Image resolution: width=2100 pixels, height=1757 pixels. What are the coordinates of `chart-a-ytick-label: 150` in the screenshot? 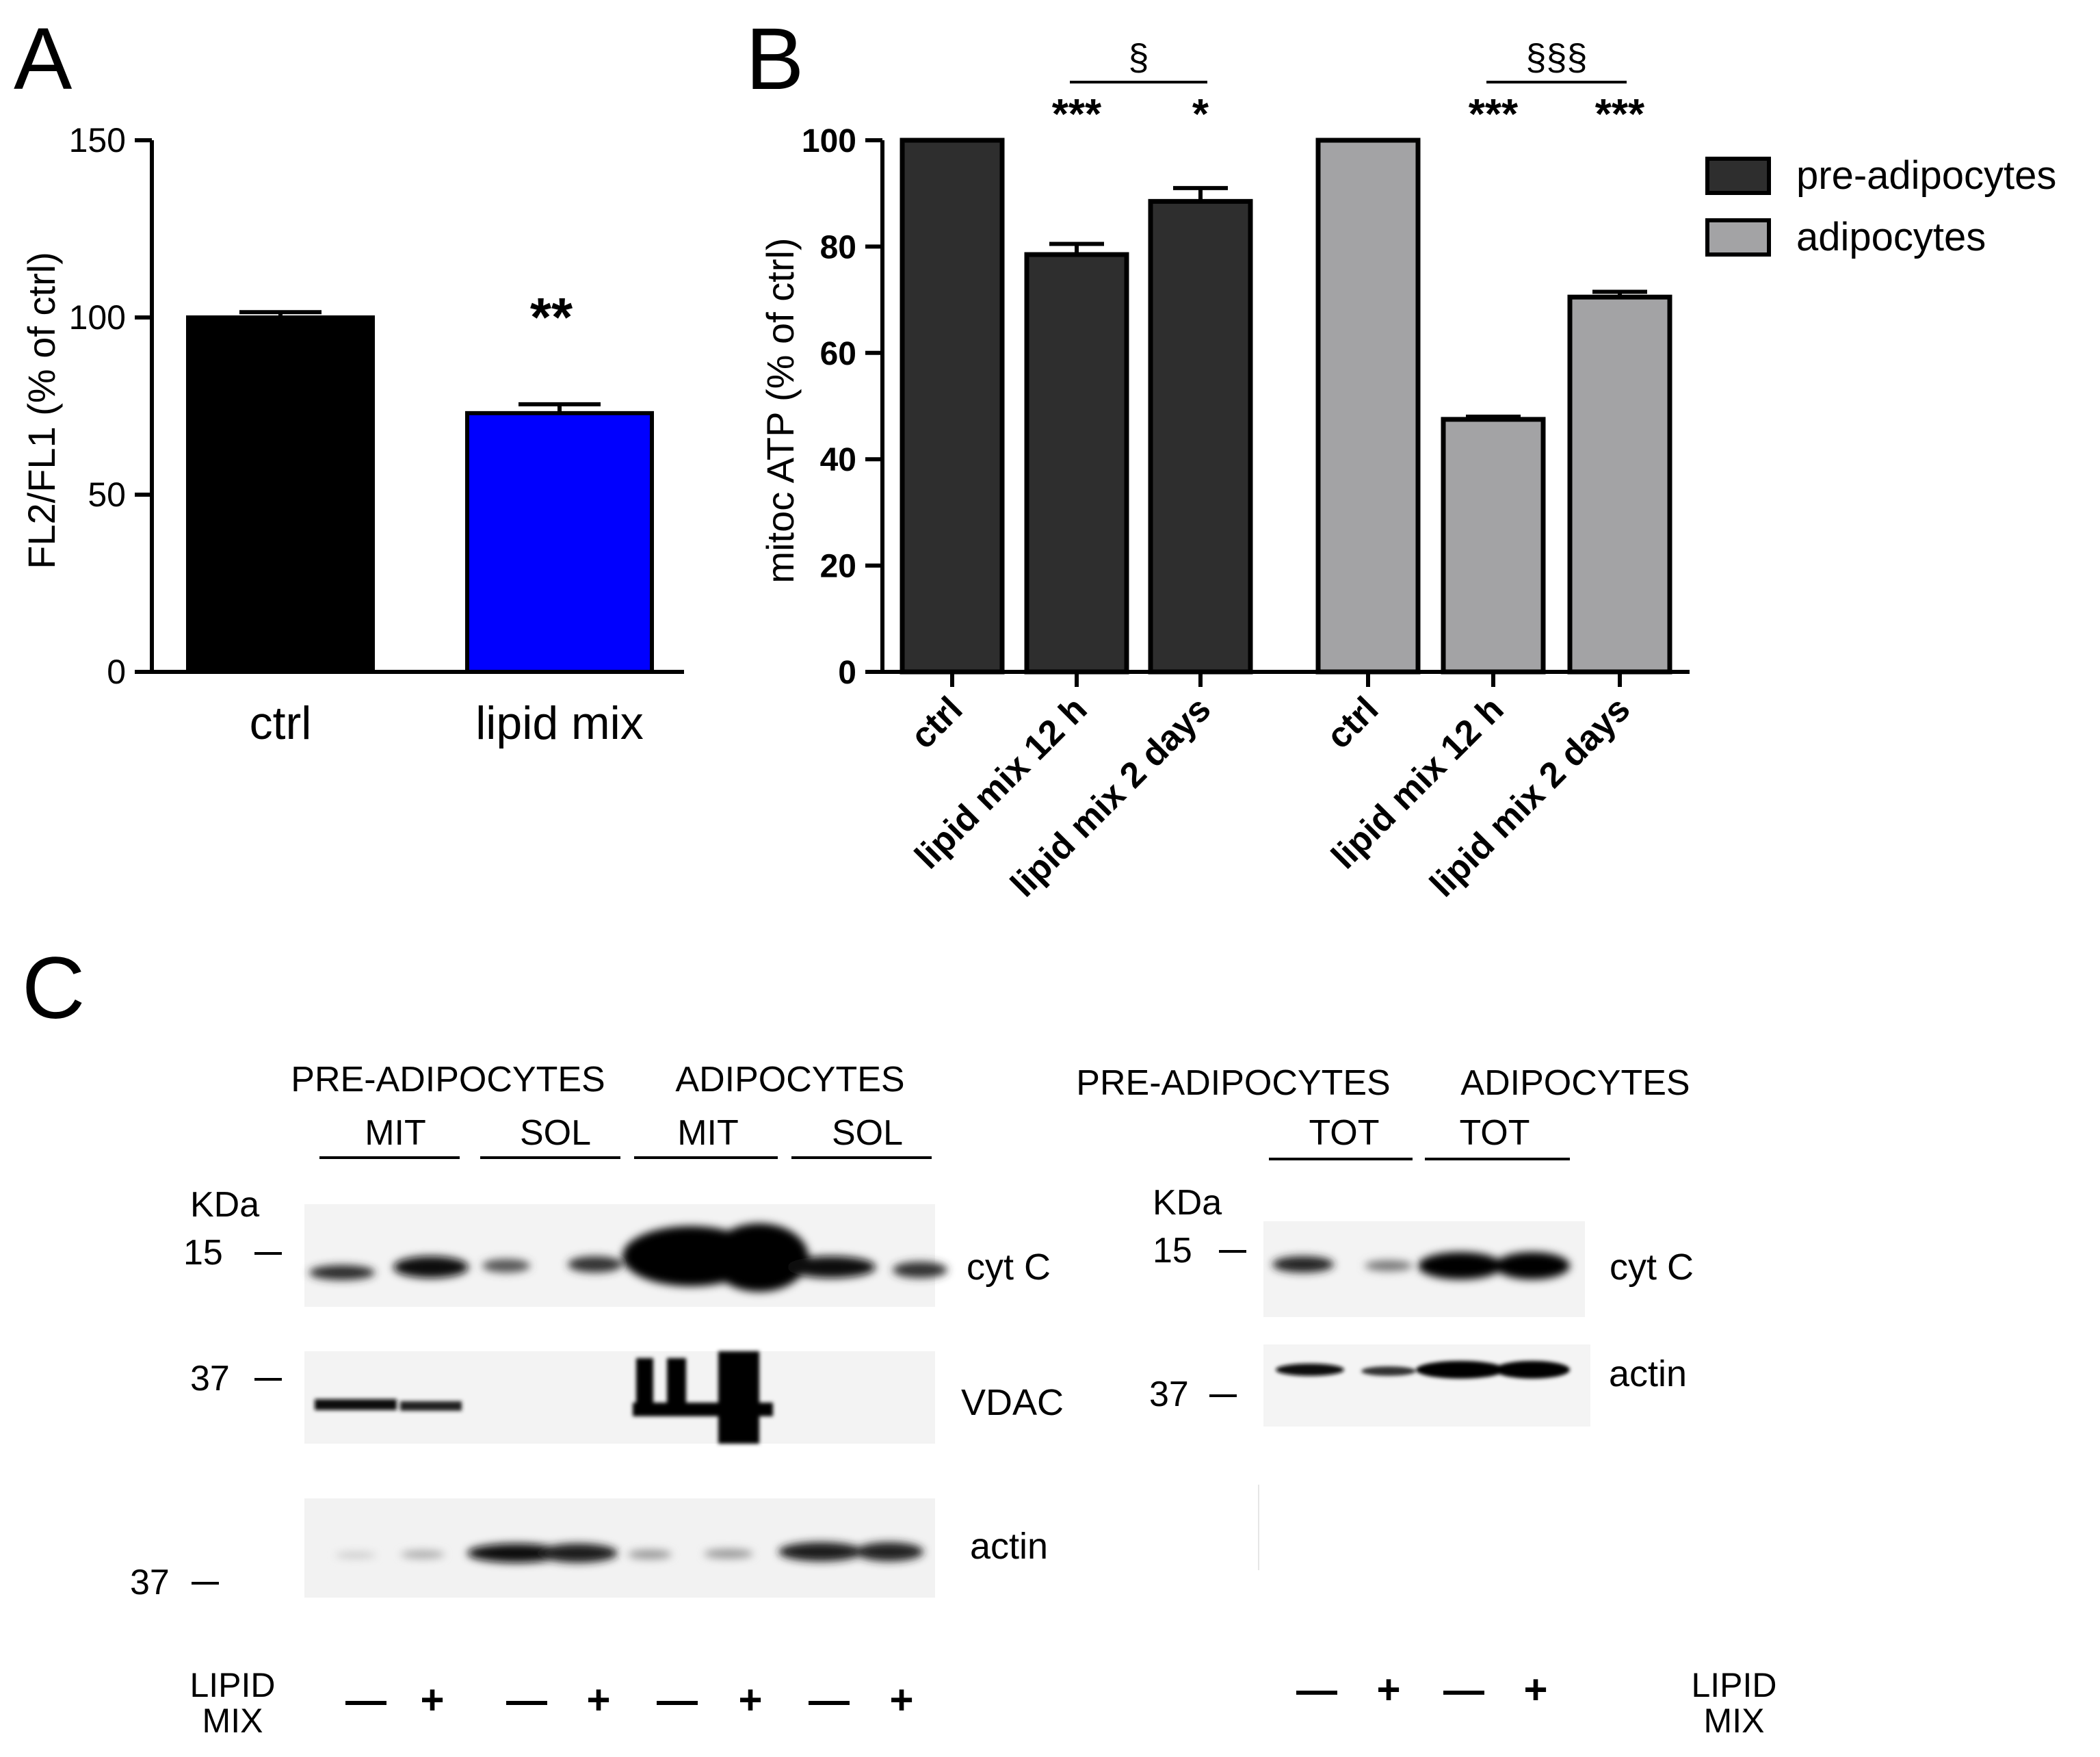 It's located at (97, 140).